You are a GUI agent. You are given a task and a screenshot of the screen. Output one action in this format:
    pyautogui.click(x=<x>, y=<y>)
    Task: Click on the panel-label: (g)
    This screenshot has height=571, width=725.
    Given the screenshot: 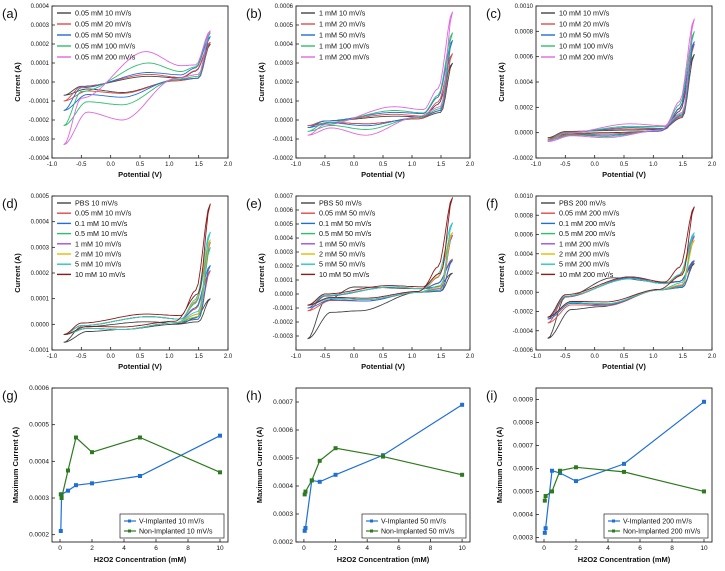 What is the action you would take?
    pyautogui.click(x=10, y=395)
    